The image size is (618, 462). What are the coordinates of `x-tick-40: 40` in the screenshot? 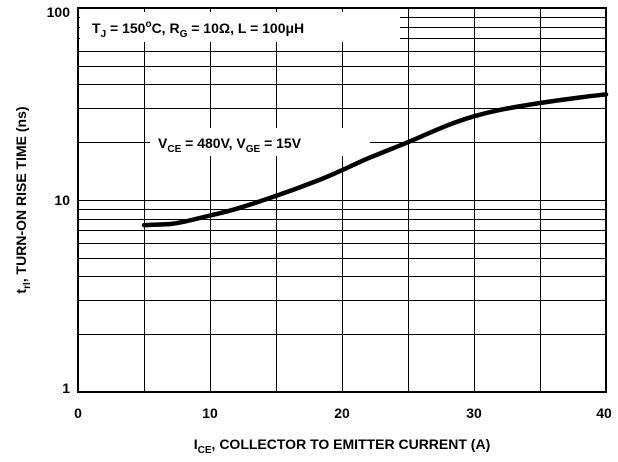 It's located at (604, 413).